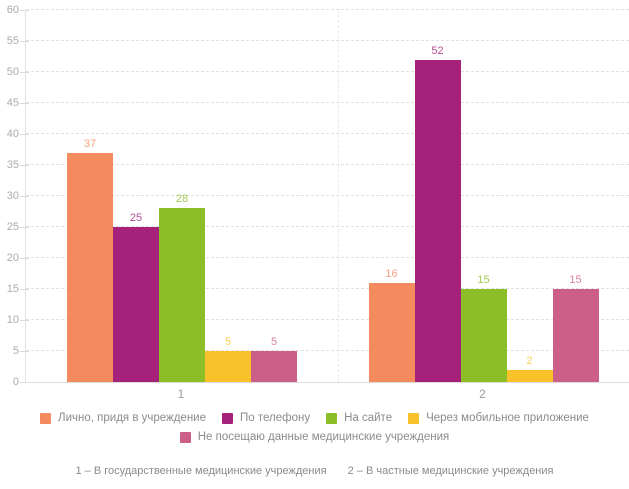 The image size is (629, 489). Describe the element at coordinates (15, 351) in the screenshot. I see `y-axis-tick-label: 5` at that location.